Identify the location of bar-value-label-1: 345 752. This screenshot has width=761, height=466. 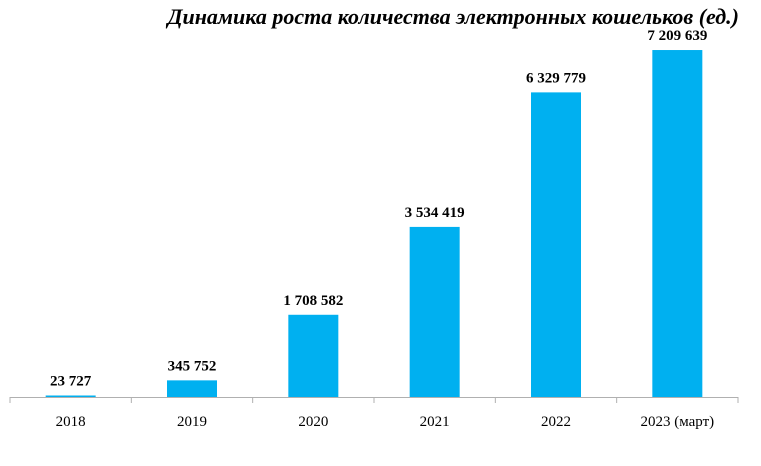
(192, 366).